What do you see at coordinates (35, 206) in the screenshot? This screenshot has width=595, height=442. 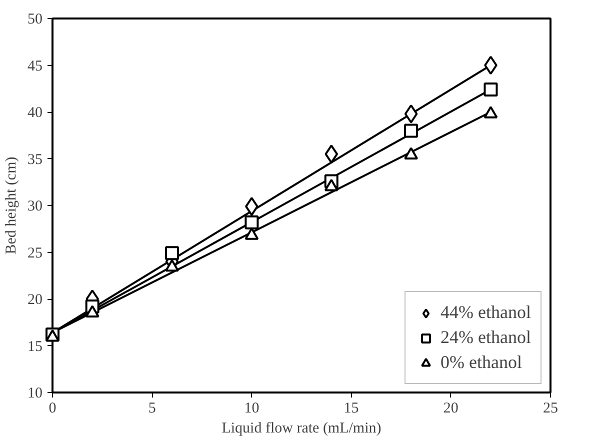 I see `y-tick-label: 30` at bounding box center [35, 206].